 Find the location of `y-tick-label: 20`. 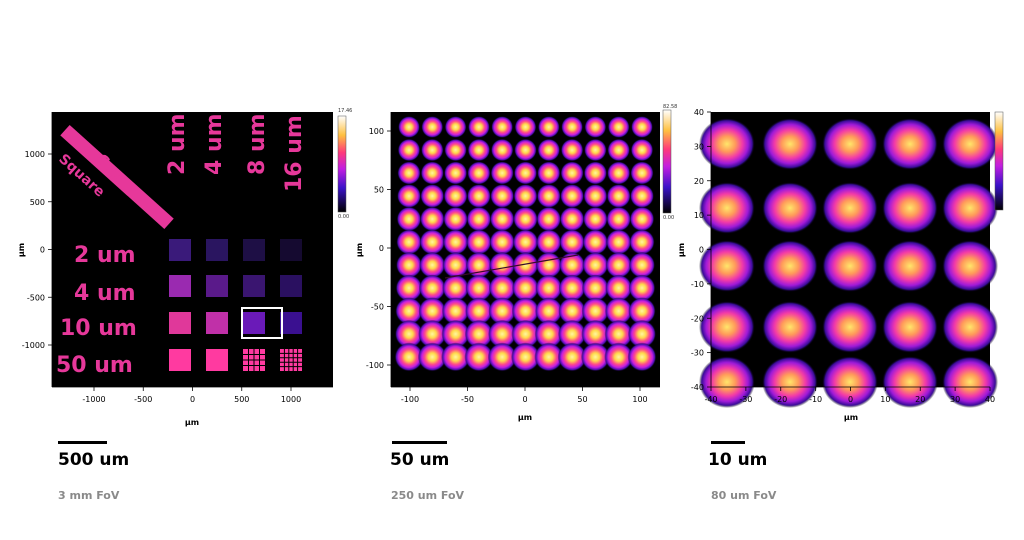

y-tick-label: 20 is located at coordinates (699, 181).